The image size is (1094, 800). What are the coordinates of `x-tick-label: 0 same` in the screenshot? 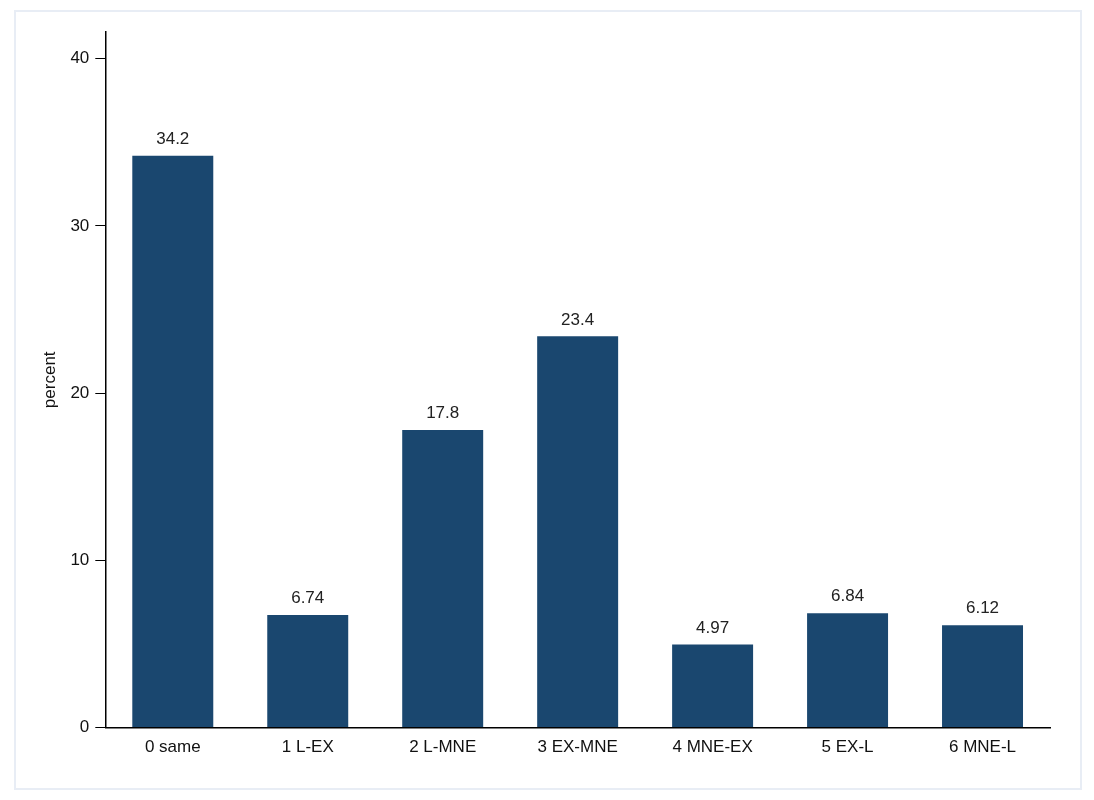 It's located at (172, 747).